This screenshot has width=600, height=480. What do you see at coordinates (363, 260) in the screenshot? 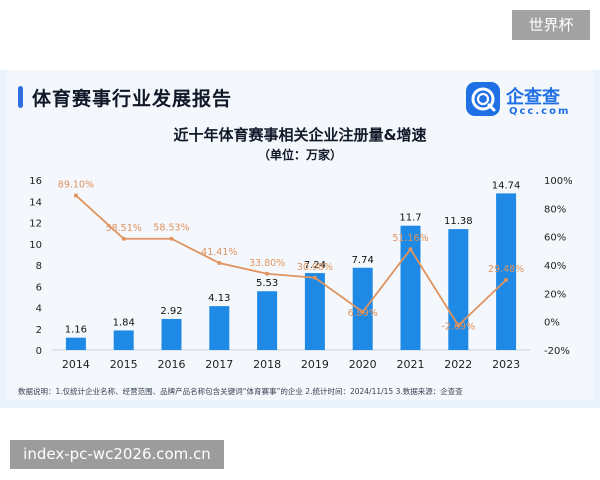
I see `bar-value-label: 7.74` at bounding box center [363, 260].